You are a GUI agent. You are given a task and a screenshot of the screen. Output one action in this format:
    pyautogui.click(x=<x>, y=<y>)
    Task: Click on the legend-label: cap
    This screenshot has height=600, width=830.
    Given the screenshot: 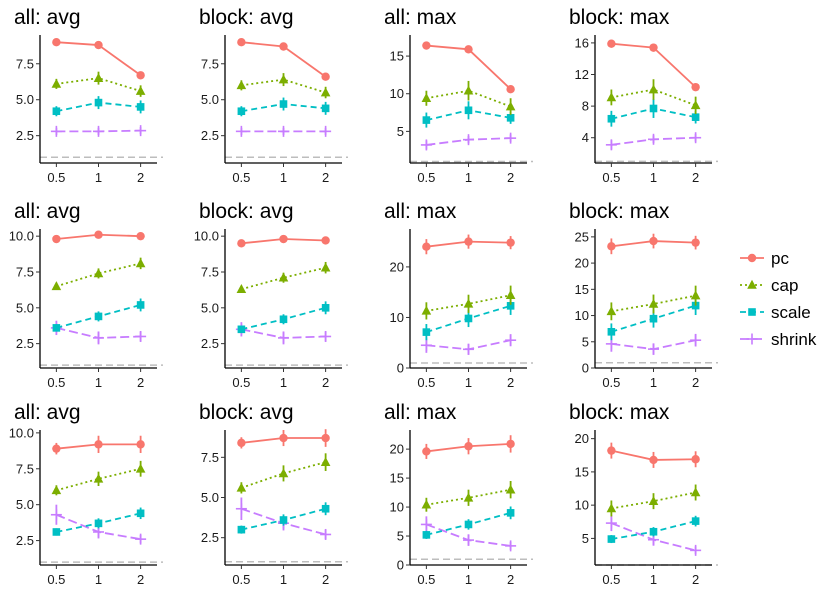 What is the action you would take?
    pyautogui.click(x=784, y=285)
    